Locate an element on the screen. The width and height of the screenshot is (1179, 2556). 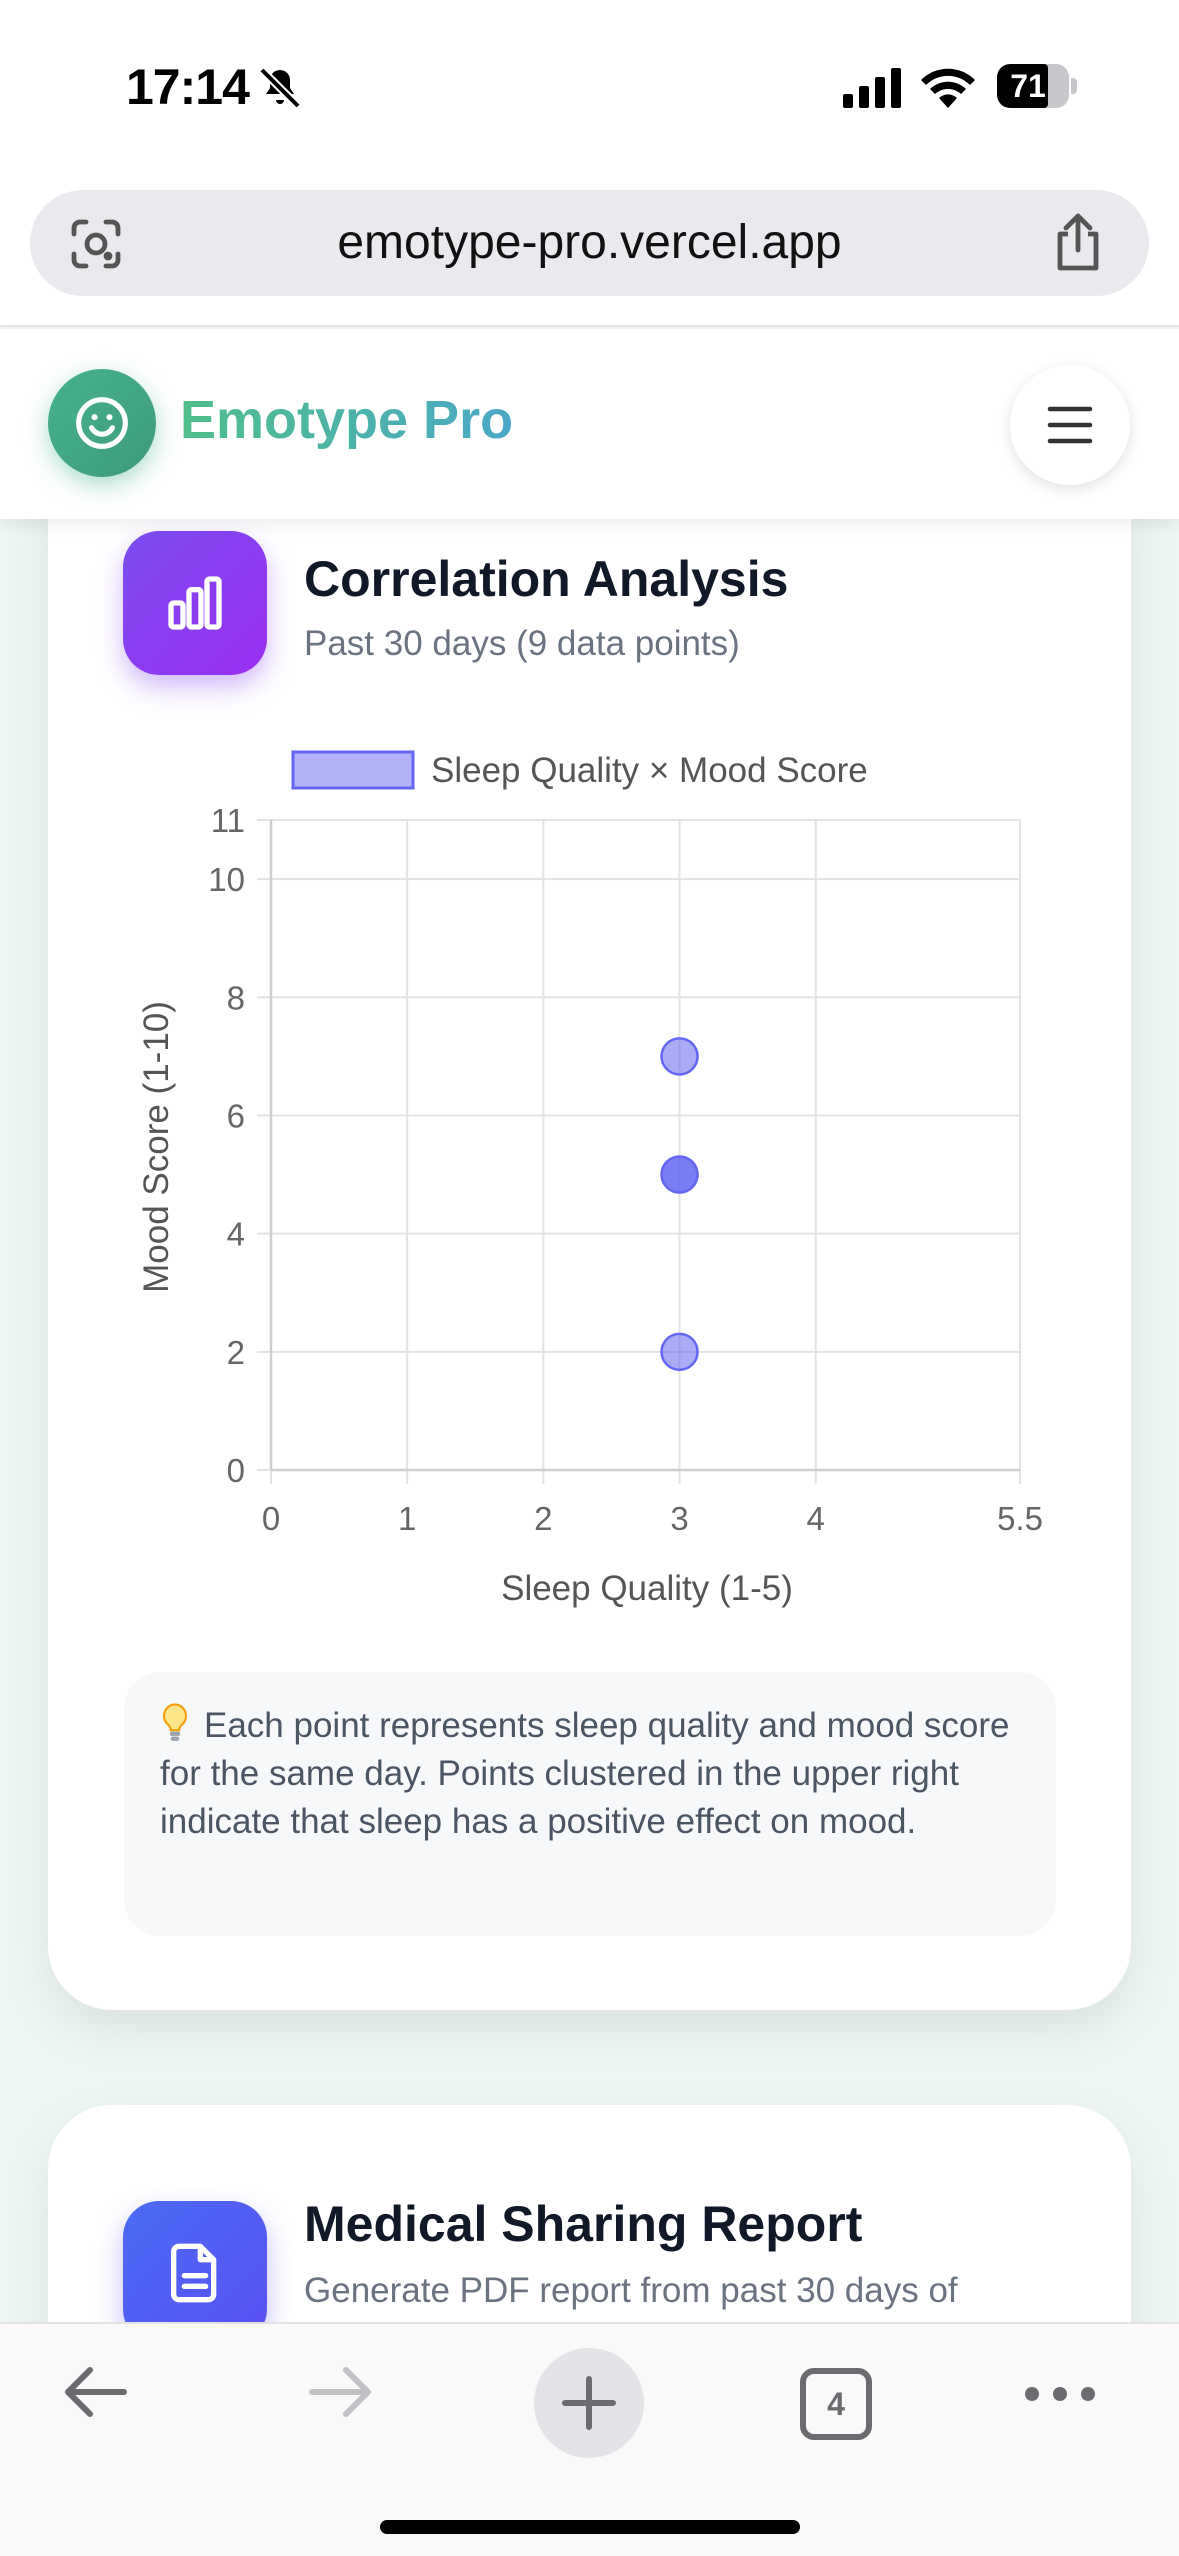
menu-button is located at coordinates (1070, 425).